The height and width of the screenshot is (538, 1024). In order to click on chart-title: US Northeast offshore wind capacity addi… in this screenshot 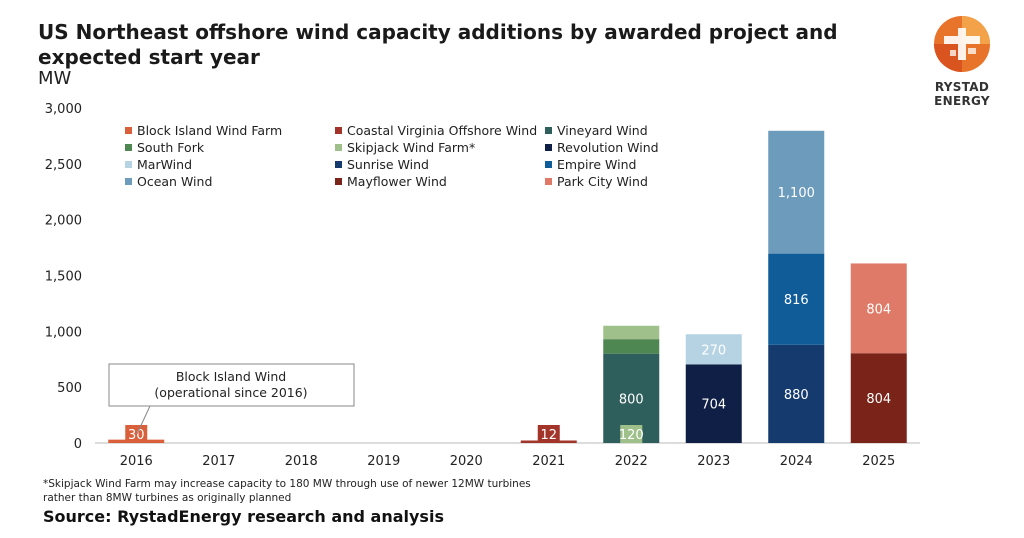, I will do `click(438, 44)`.